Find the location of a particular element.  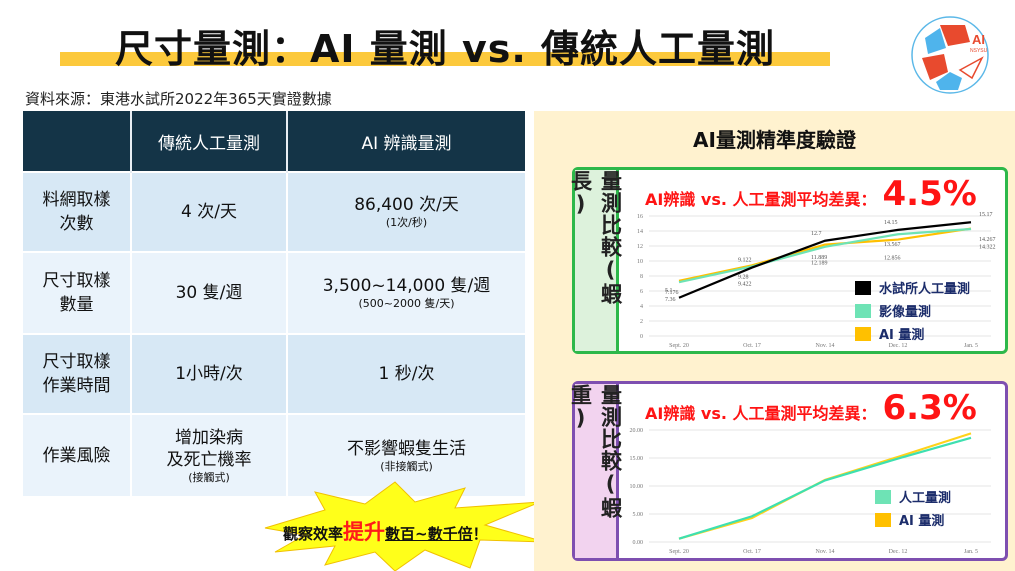

row-label: 尺寸取樣 作業時間 is located at coordinates (77, 373).